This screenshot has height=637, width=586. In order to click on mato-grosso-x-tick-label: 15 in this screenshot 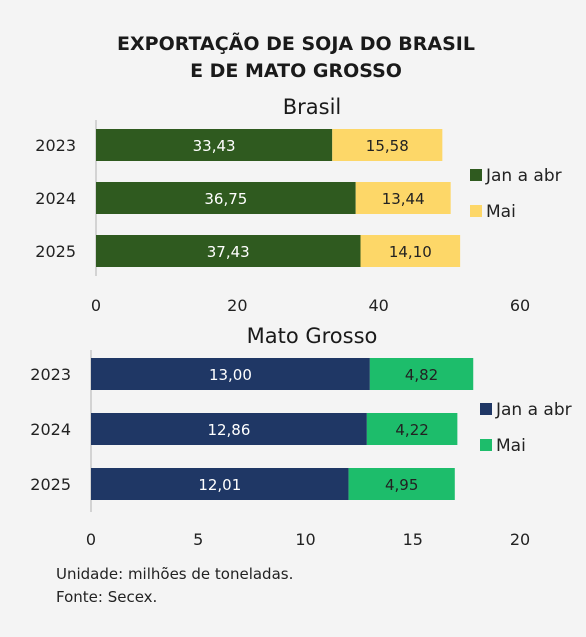, I will do `click(413, 539)`.